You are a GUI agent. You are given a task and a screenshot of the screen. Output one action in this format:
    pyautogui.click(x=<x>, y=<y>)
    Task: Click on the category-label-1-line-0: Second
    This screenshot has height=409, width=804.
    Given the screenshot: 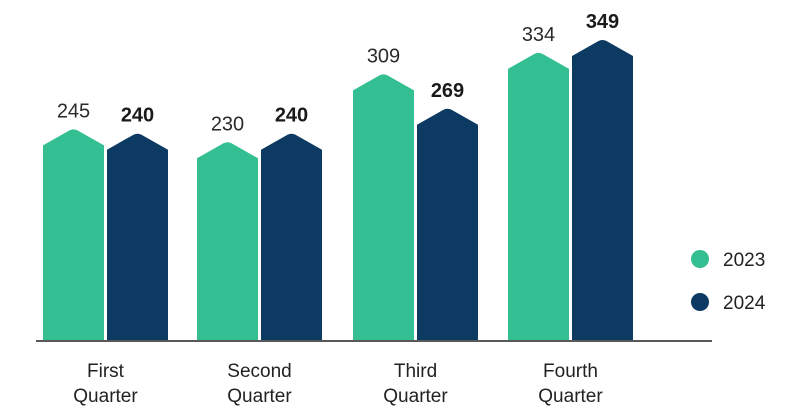 What is the action you would take?
    pyautogui.click(x=259, y=371)
    